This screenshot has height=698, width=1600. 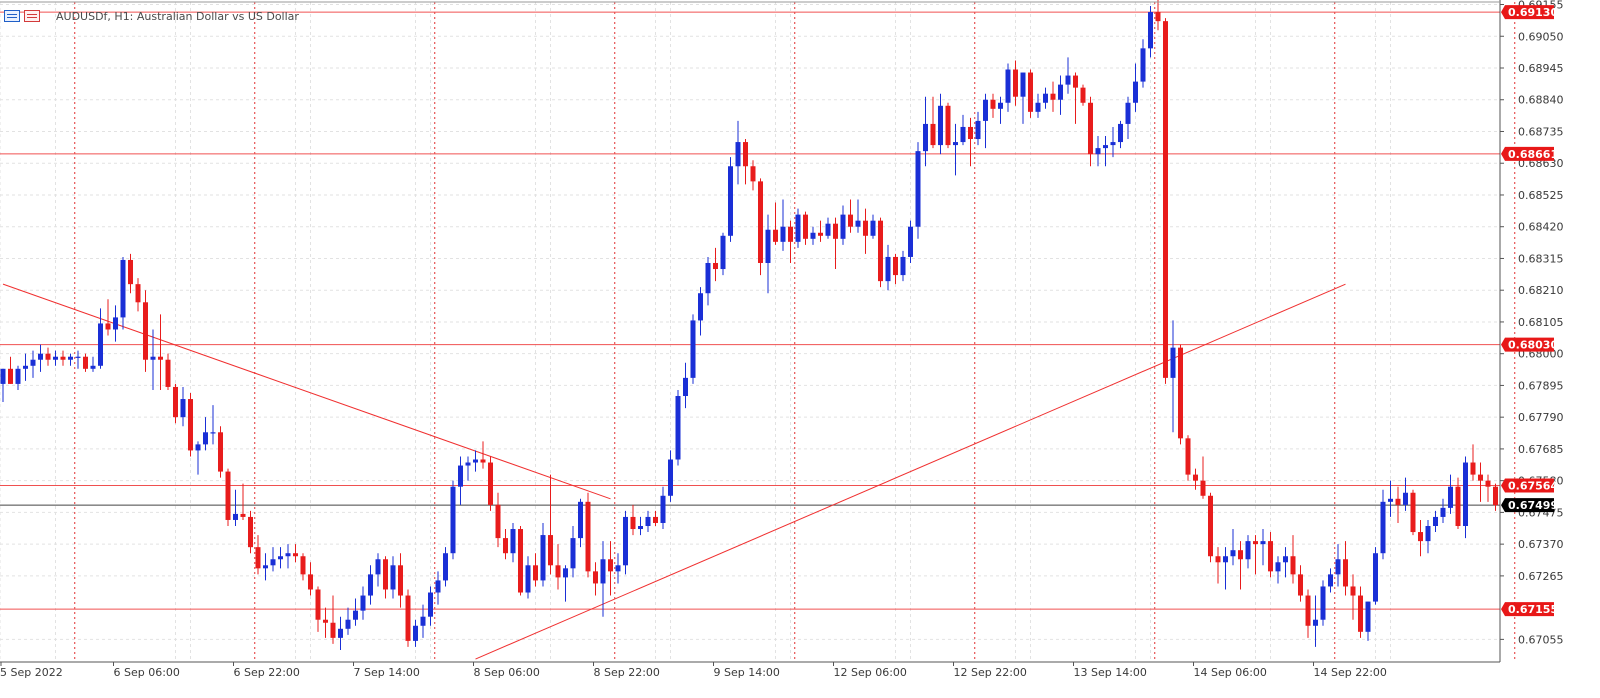 I want to click on y-tick-label: 0.68315, so click(x=1541, y=258).